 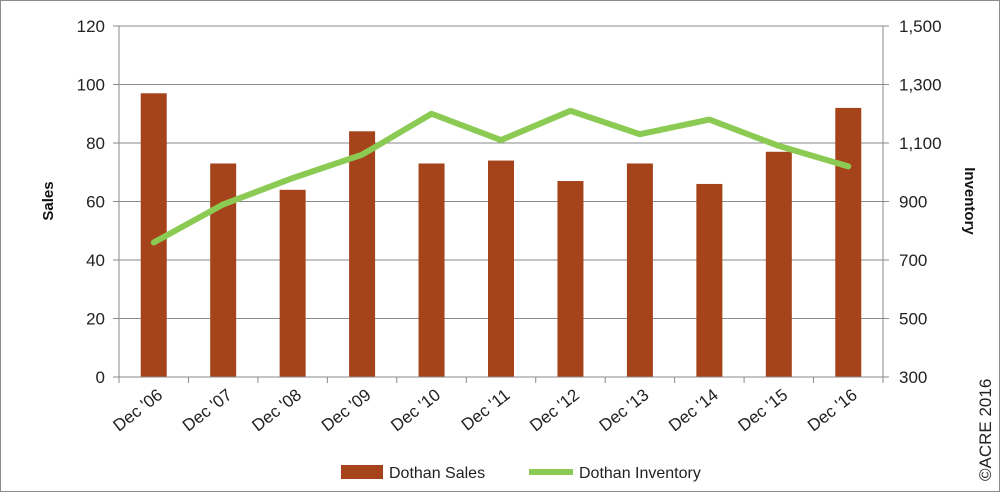 What do you see at coordinates (362, 472) in the screenshot?
I see `legend-swatch-sales` at bounding box center [362, 472].